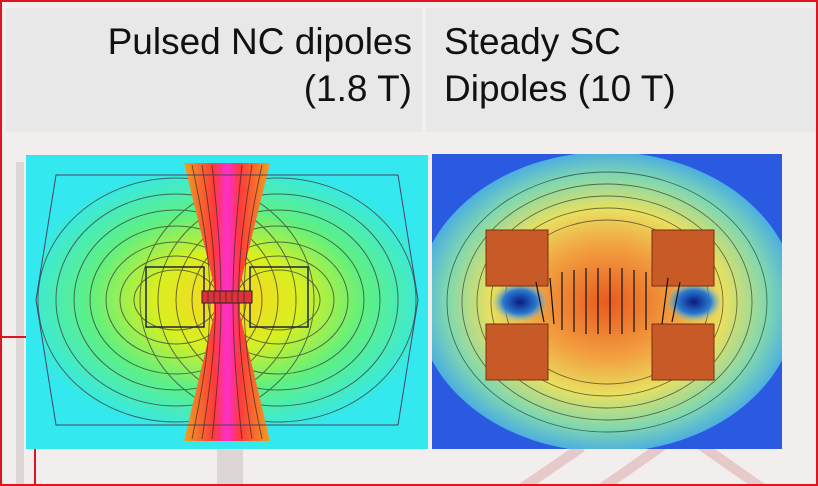 The width and height of the screenshot is (818, 486). What do you see at coordinates (532, 41) in the screenshot?
I see `header-right-line1: Steady SC` at bounding box center [532, 41].